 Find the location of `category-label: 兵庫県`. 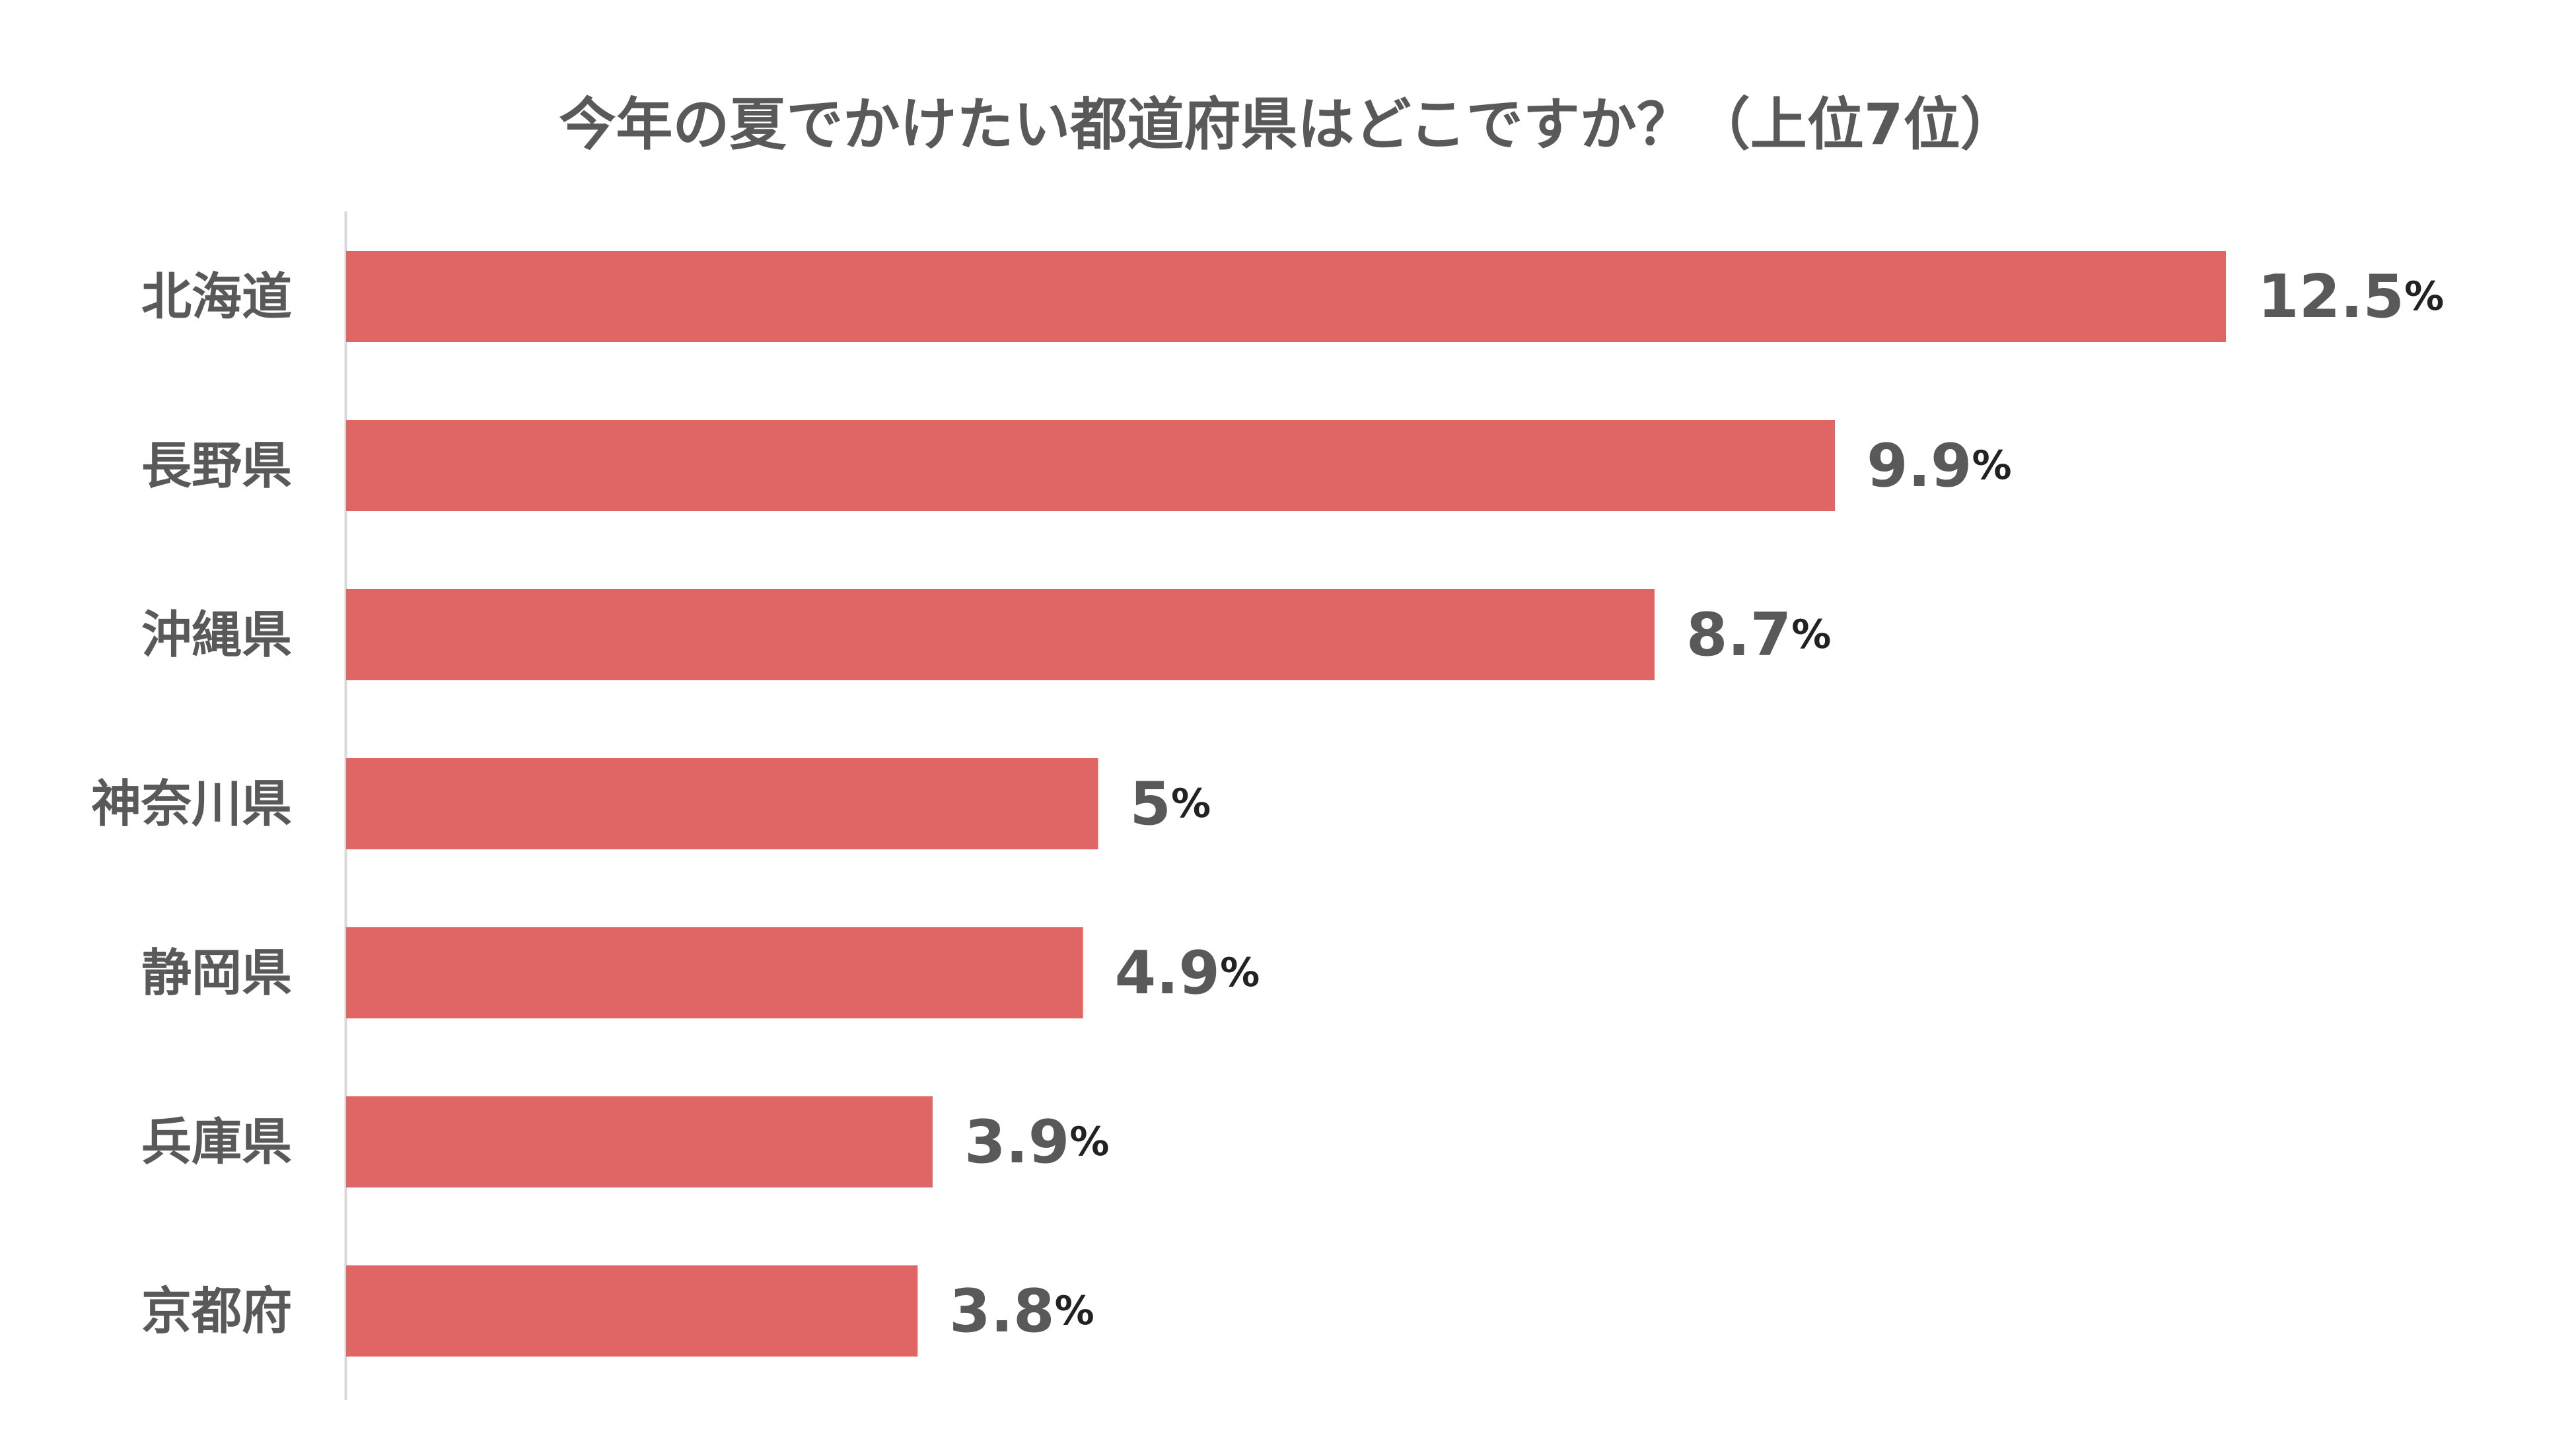

category-label: 兵庫県 is located at coordinates (216, 1143).